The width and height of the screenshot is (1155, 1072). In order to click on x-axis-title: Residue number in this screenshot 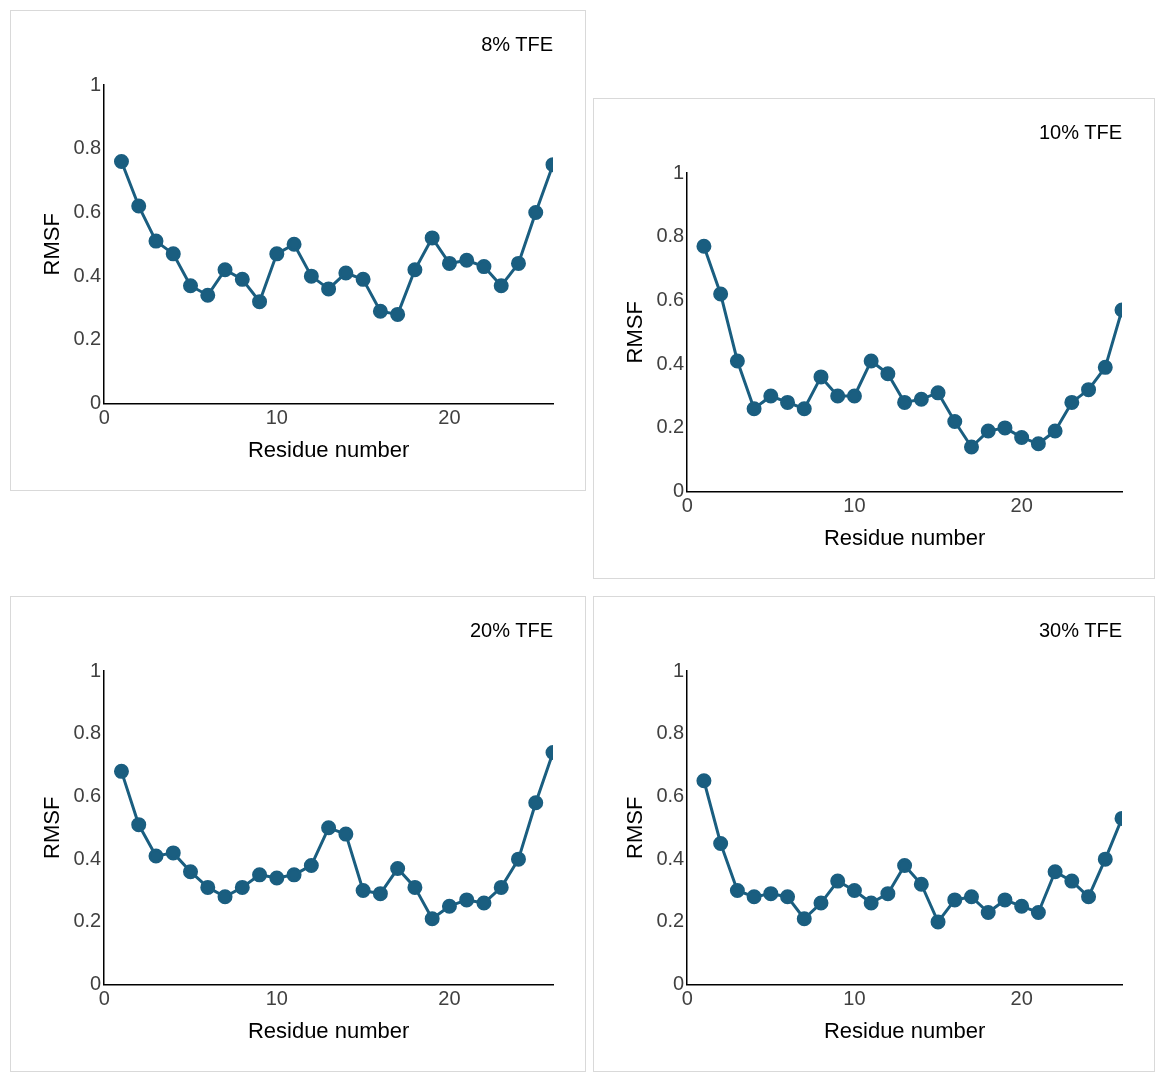, I will do `click(328, 1030)`.